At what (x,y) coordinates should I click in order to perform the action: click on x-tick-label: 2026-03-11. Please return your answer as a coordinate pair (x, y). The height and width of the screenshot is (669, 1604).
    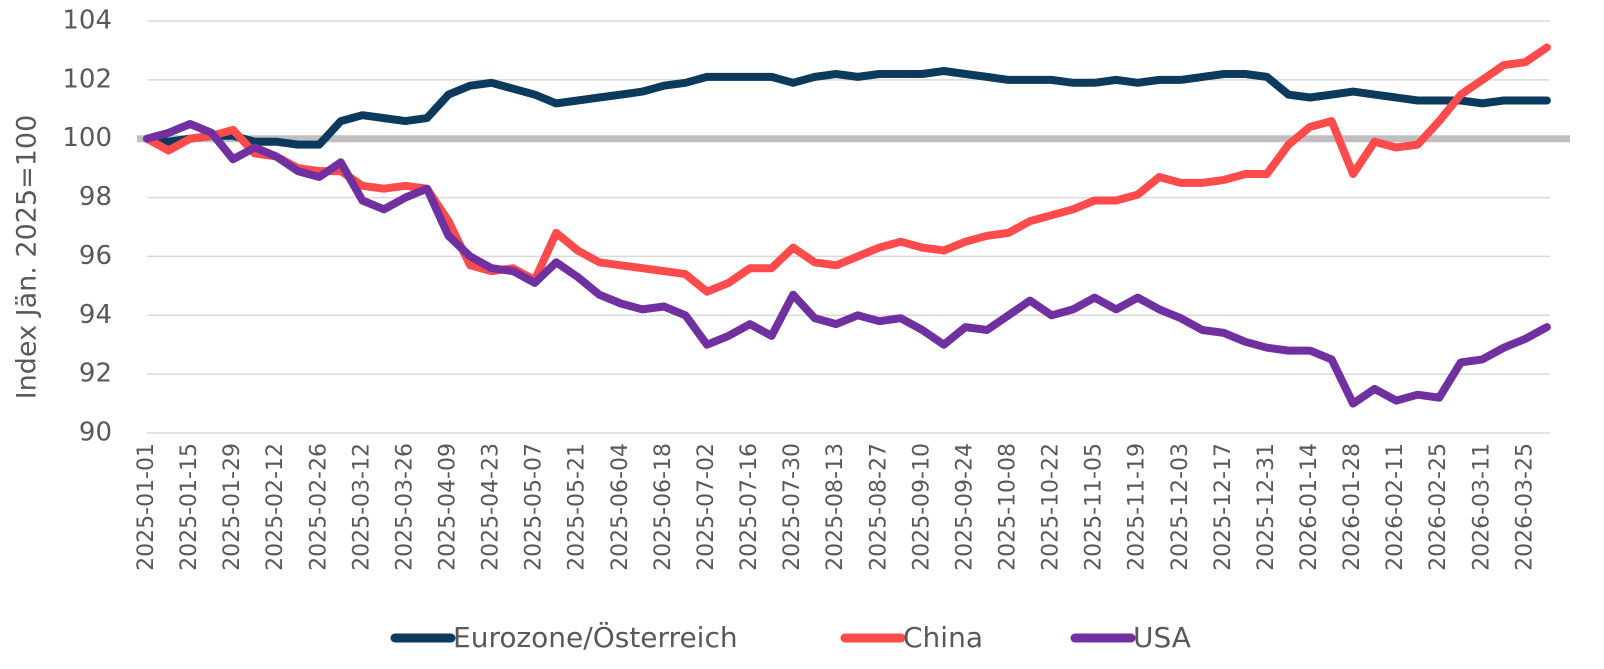
    Looking at the image, I should click on (1481, 507).